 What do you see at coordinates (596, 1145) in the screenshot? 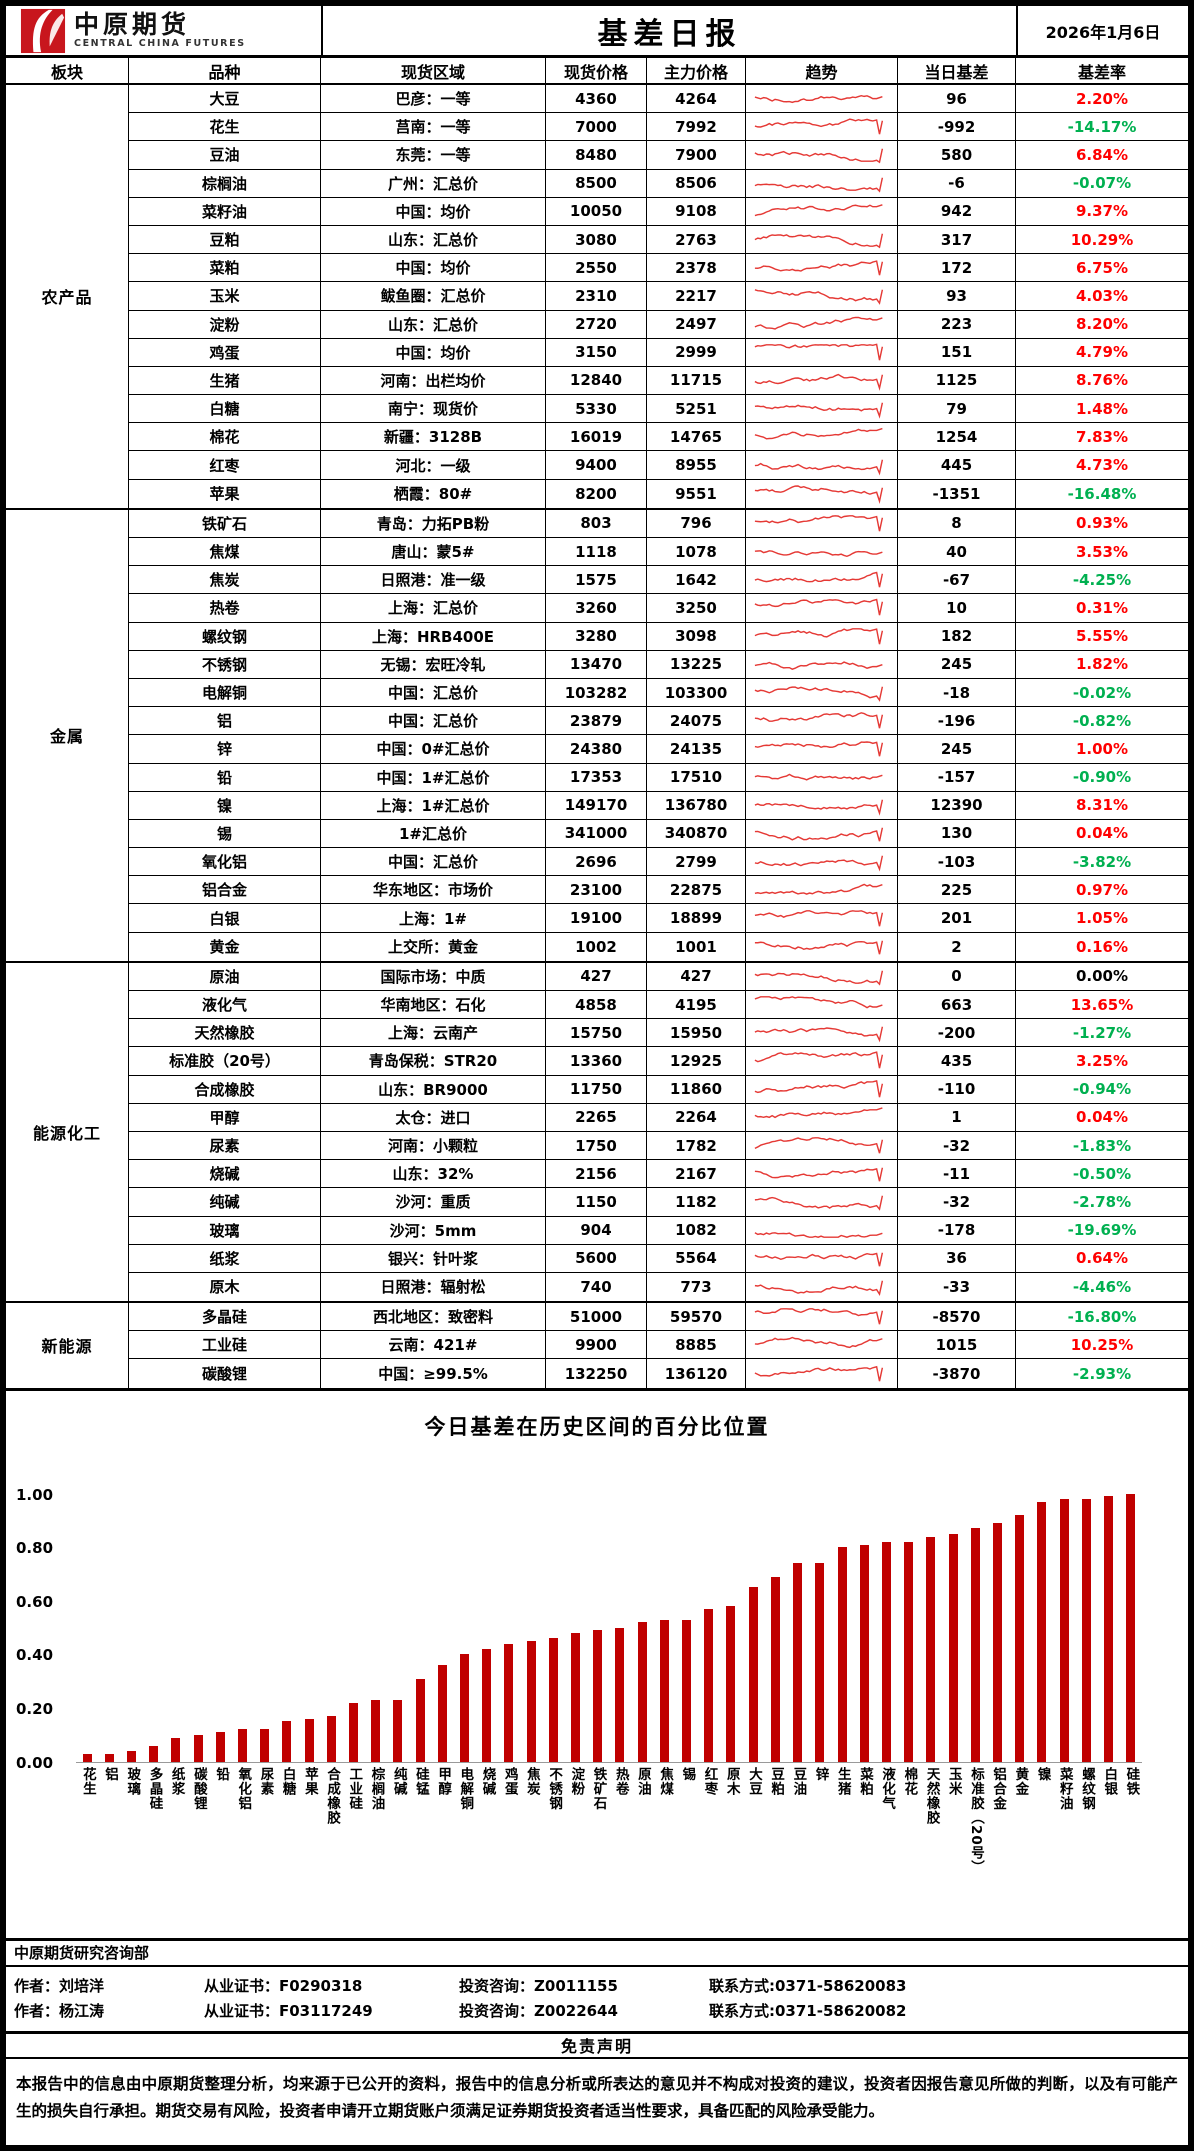
I see `spot-price-cell: 1750` at bounding box center [596, 1145].